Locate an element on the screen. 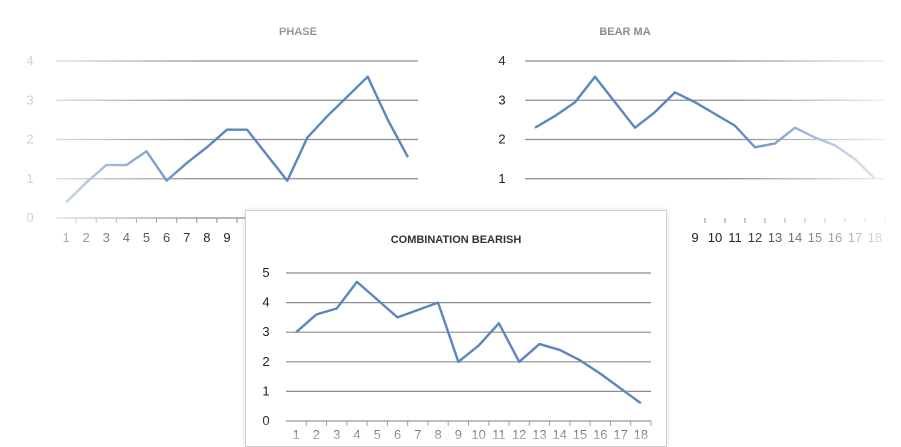  chart-title: PHASE is located at coordinates (298, 32).